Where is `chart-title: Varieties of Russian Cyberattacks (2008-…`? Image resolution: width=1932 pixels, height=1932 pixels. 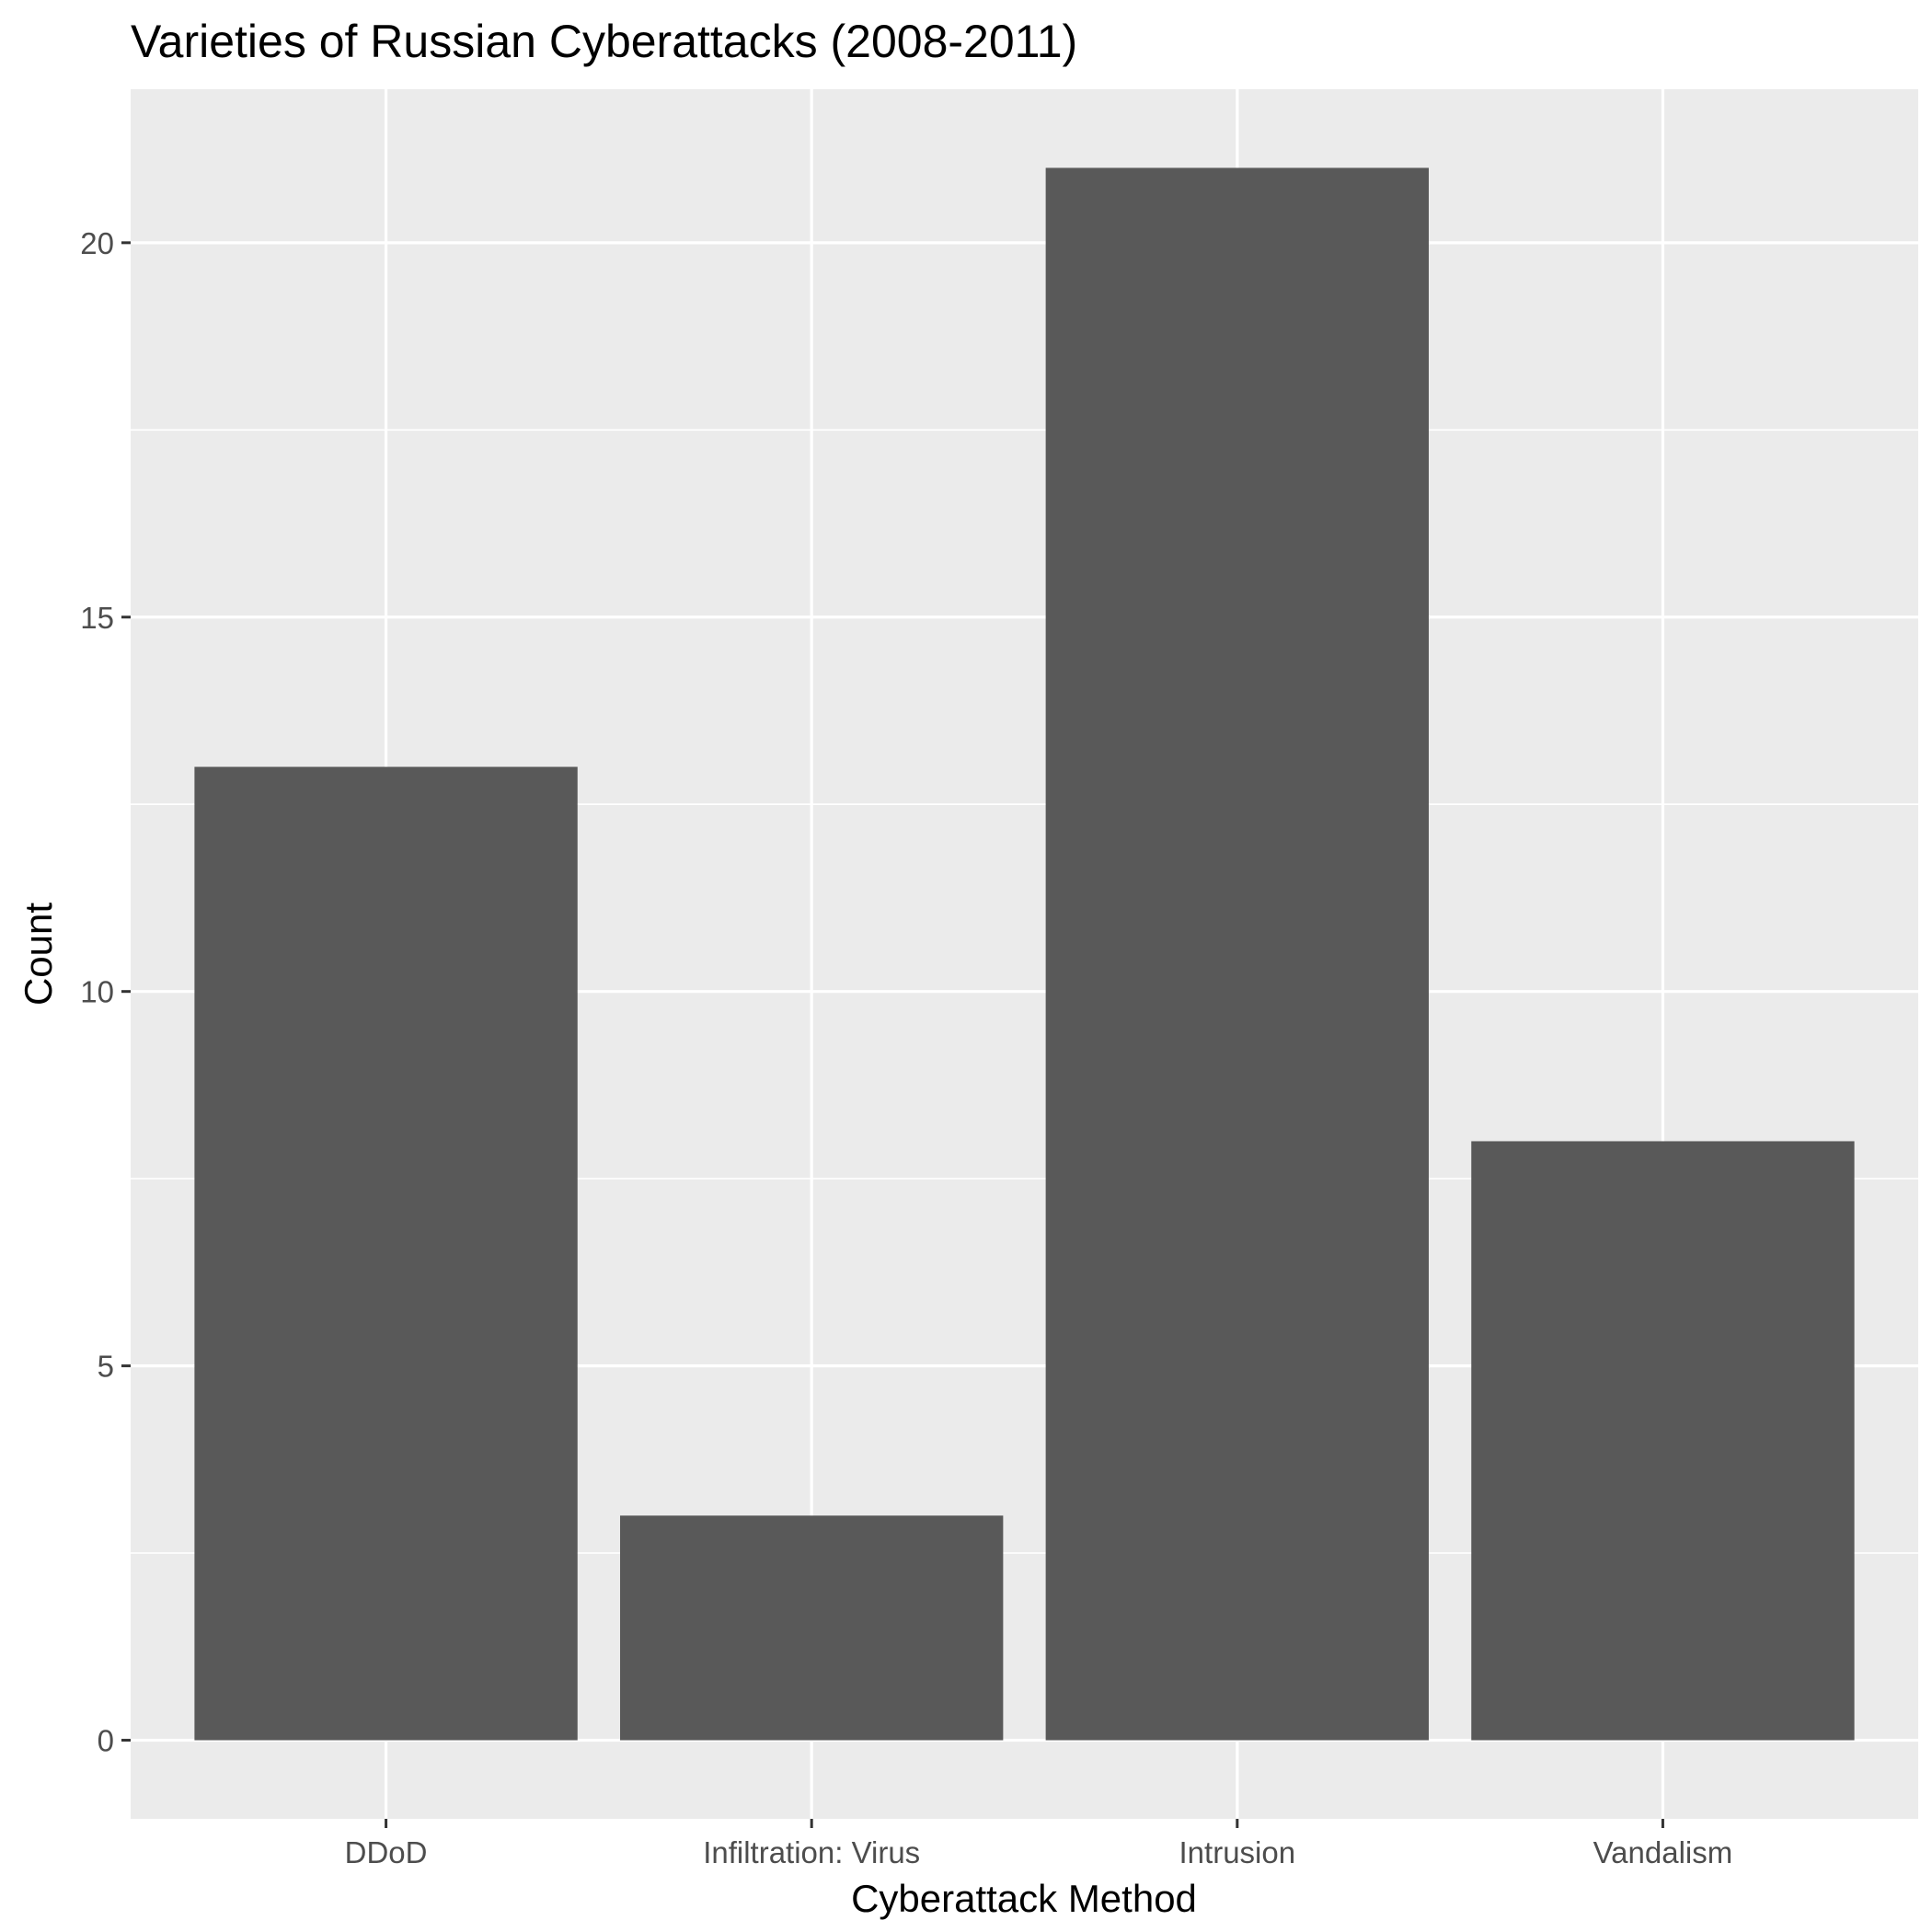 chart-title: Varieties of Russian Cyberattacks (2008-… is located at coordinates (604, 41).